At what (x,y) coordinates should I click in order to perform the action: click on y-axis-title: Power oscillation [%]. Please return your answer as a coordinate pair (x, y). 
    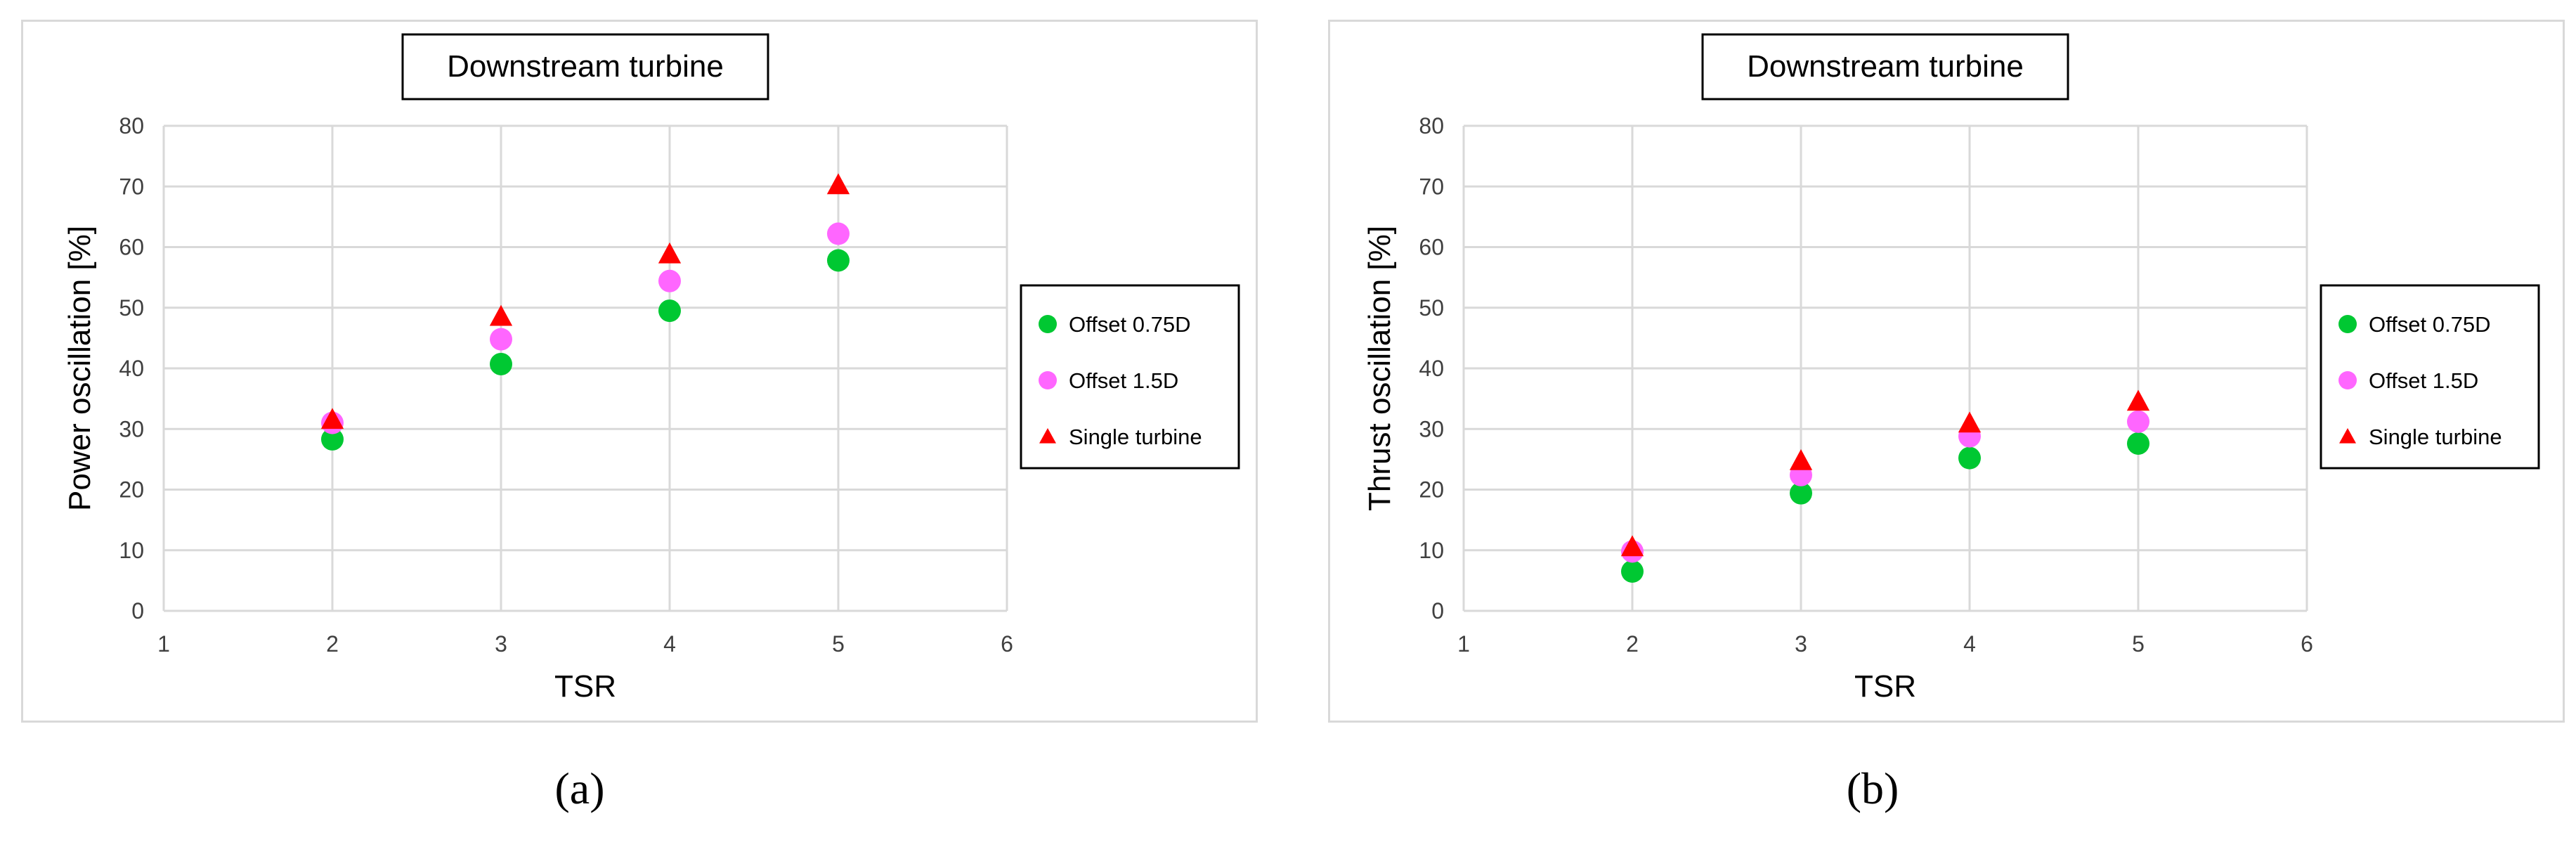
    Looking at the image, I should click on (80, 369).